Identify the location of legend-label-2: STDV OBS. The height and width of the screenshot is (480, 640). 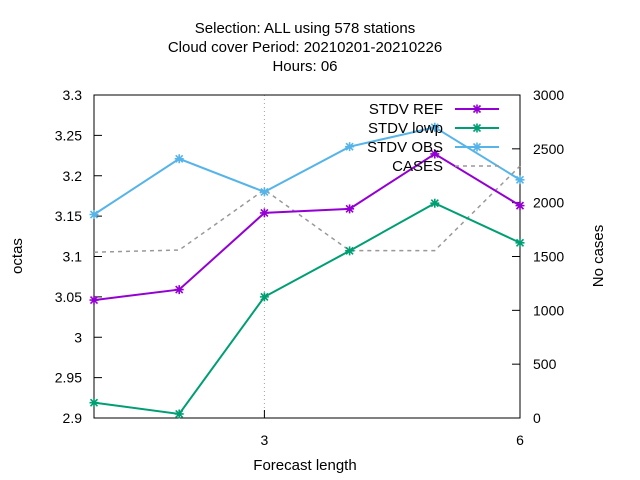
(405, 147).